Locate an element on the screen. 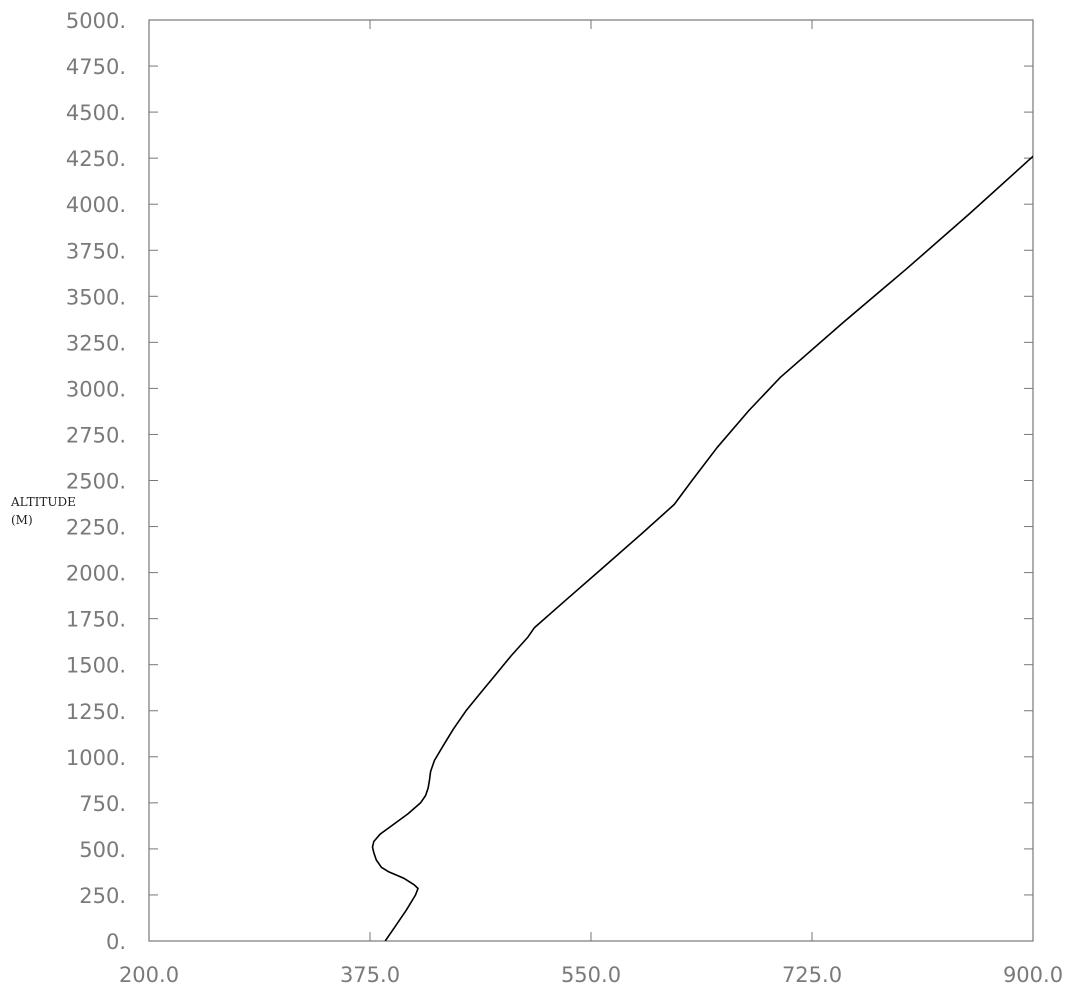 This screenshot has height=994, width=1078. x-tick-label: 200.0 is located at coordinates (149, 975).